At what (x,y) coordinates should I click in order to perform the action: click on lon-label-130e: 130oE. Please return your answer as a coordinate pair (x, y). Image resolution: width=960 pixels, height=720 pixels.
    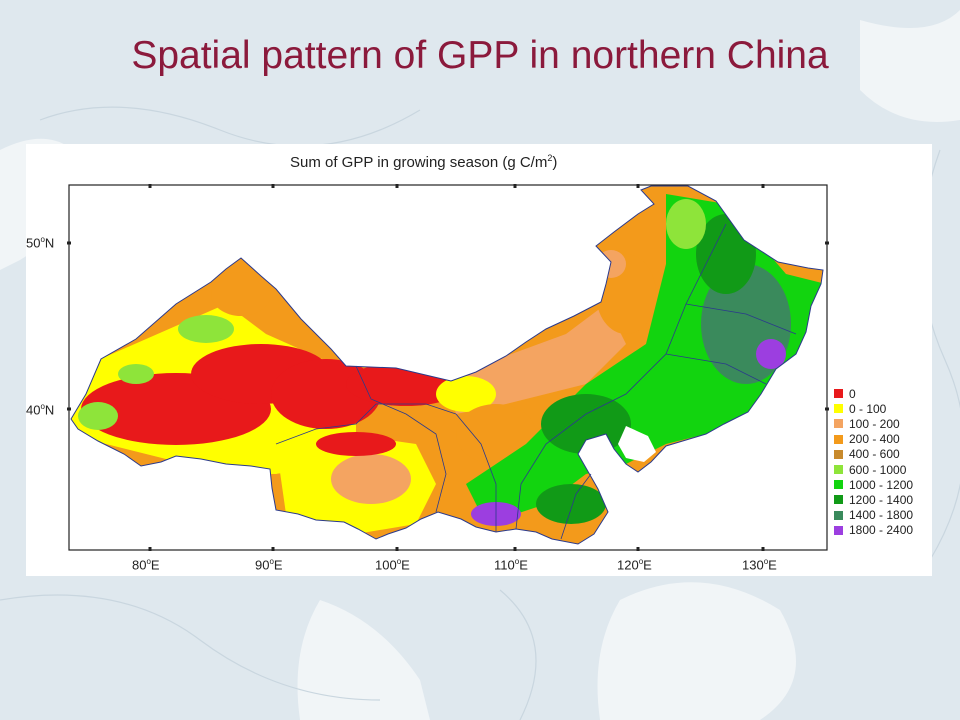
    Looking at the image, I should click on (759, 565).